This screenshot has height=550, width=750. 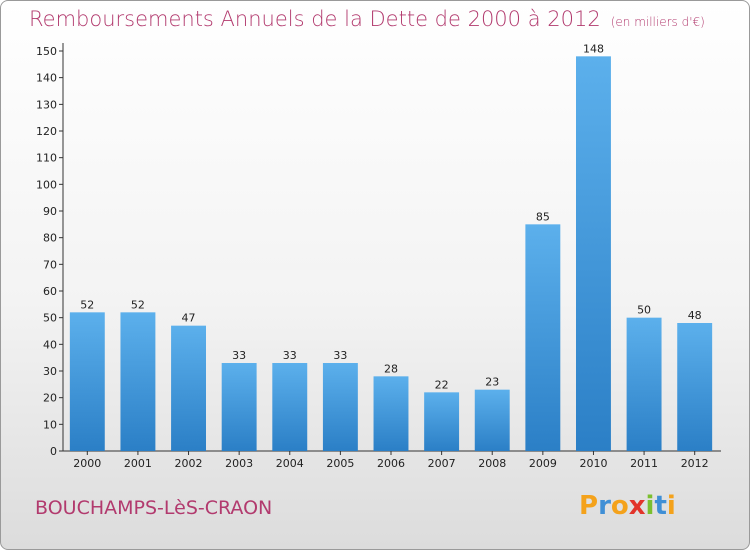 I want to click on y-tick-label: 90, so click(x=50, y=211).